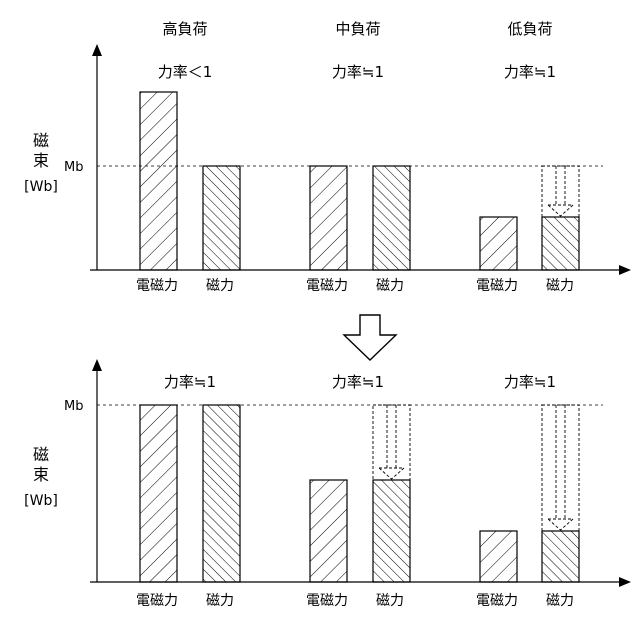 The image size is (640, 618). I want to click on bottom-power-factor-3: 力率≒1, so click(530, 382).